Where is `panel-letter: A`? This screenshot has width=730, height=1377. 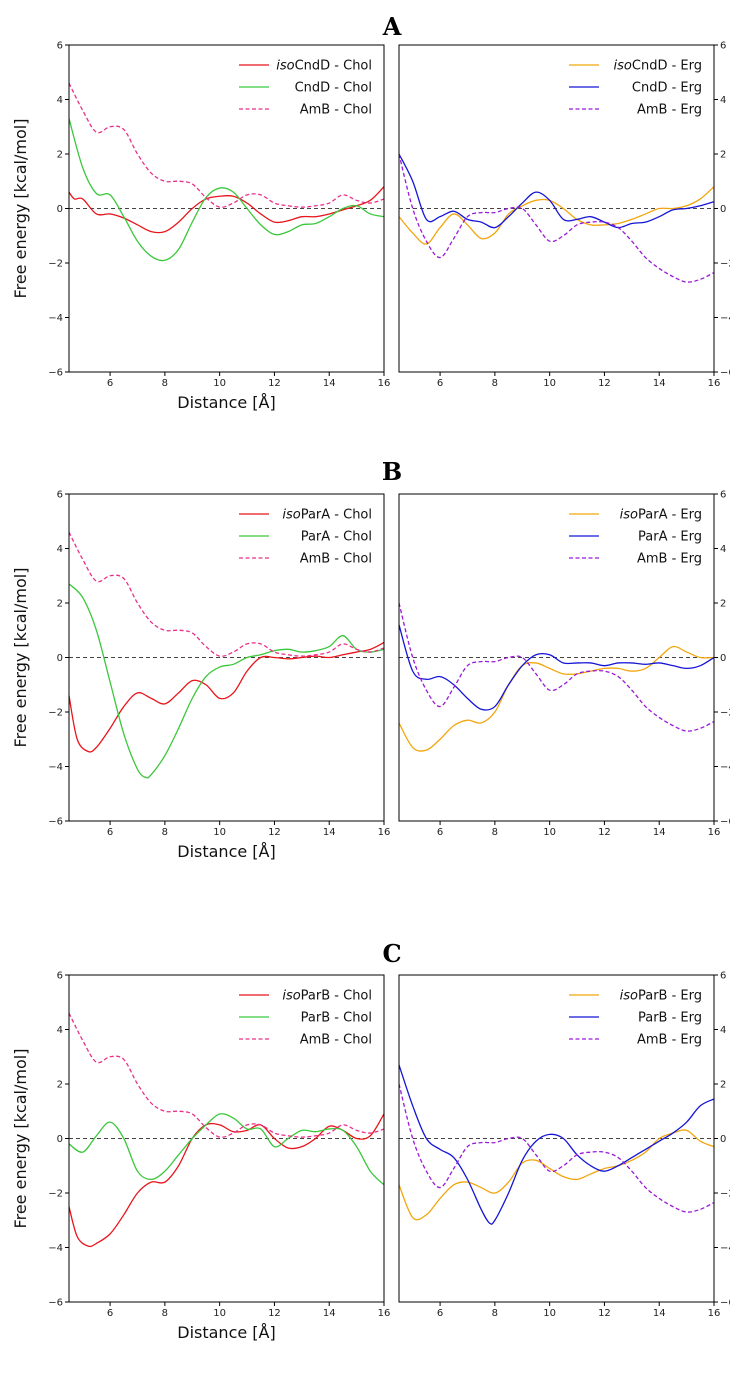 panel-letter: A is located at coordinates (392, 26).